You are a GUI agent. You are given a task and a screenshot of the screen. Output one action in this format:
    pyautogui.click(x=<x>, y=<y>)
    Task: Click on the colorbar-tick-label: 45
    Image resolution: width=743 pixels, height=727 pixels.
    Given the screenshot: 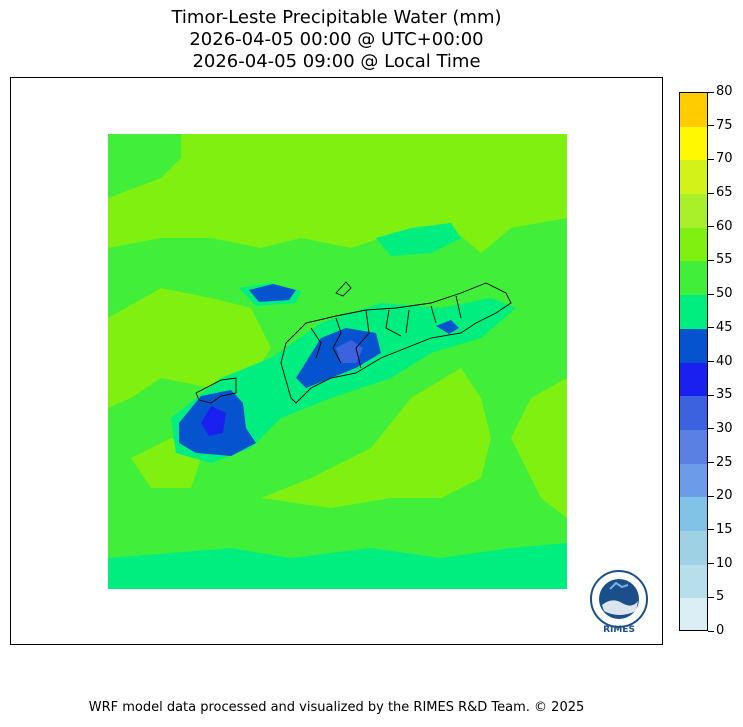 What is the action you would take?
    pyautogui.click(x=724, y=327)
    